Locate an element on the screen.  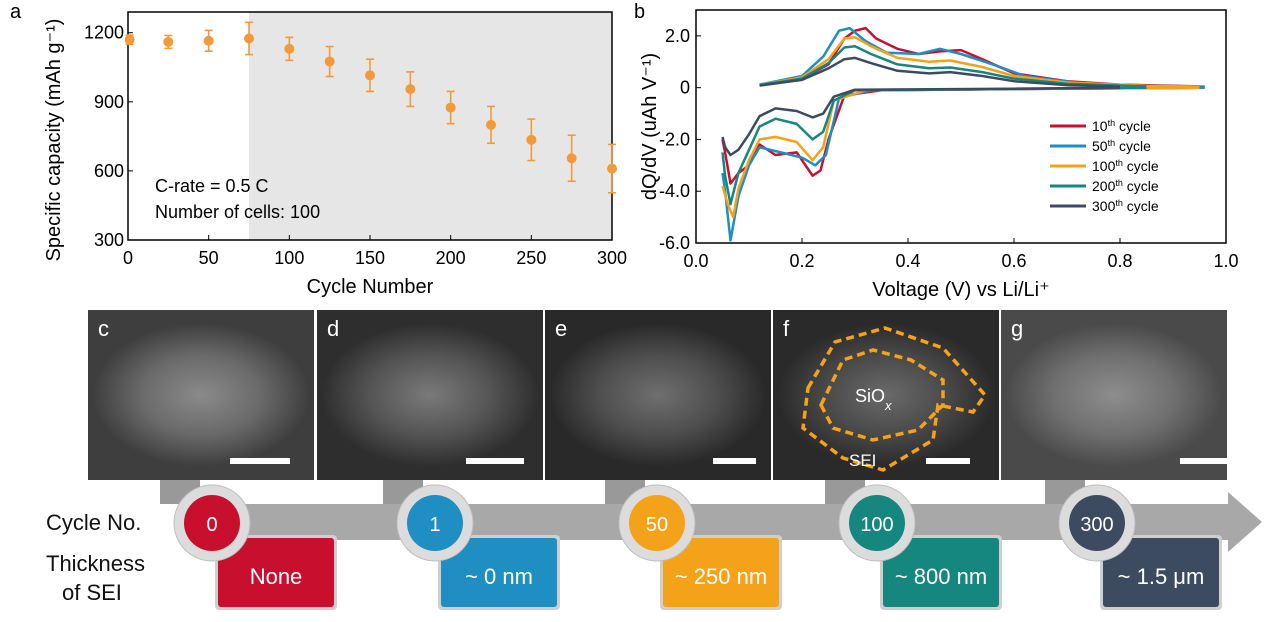
annotation-c-rate: C-rate = 0.5 C is located at coordinates (212, 186).